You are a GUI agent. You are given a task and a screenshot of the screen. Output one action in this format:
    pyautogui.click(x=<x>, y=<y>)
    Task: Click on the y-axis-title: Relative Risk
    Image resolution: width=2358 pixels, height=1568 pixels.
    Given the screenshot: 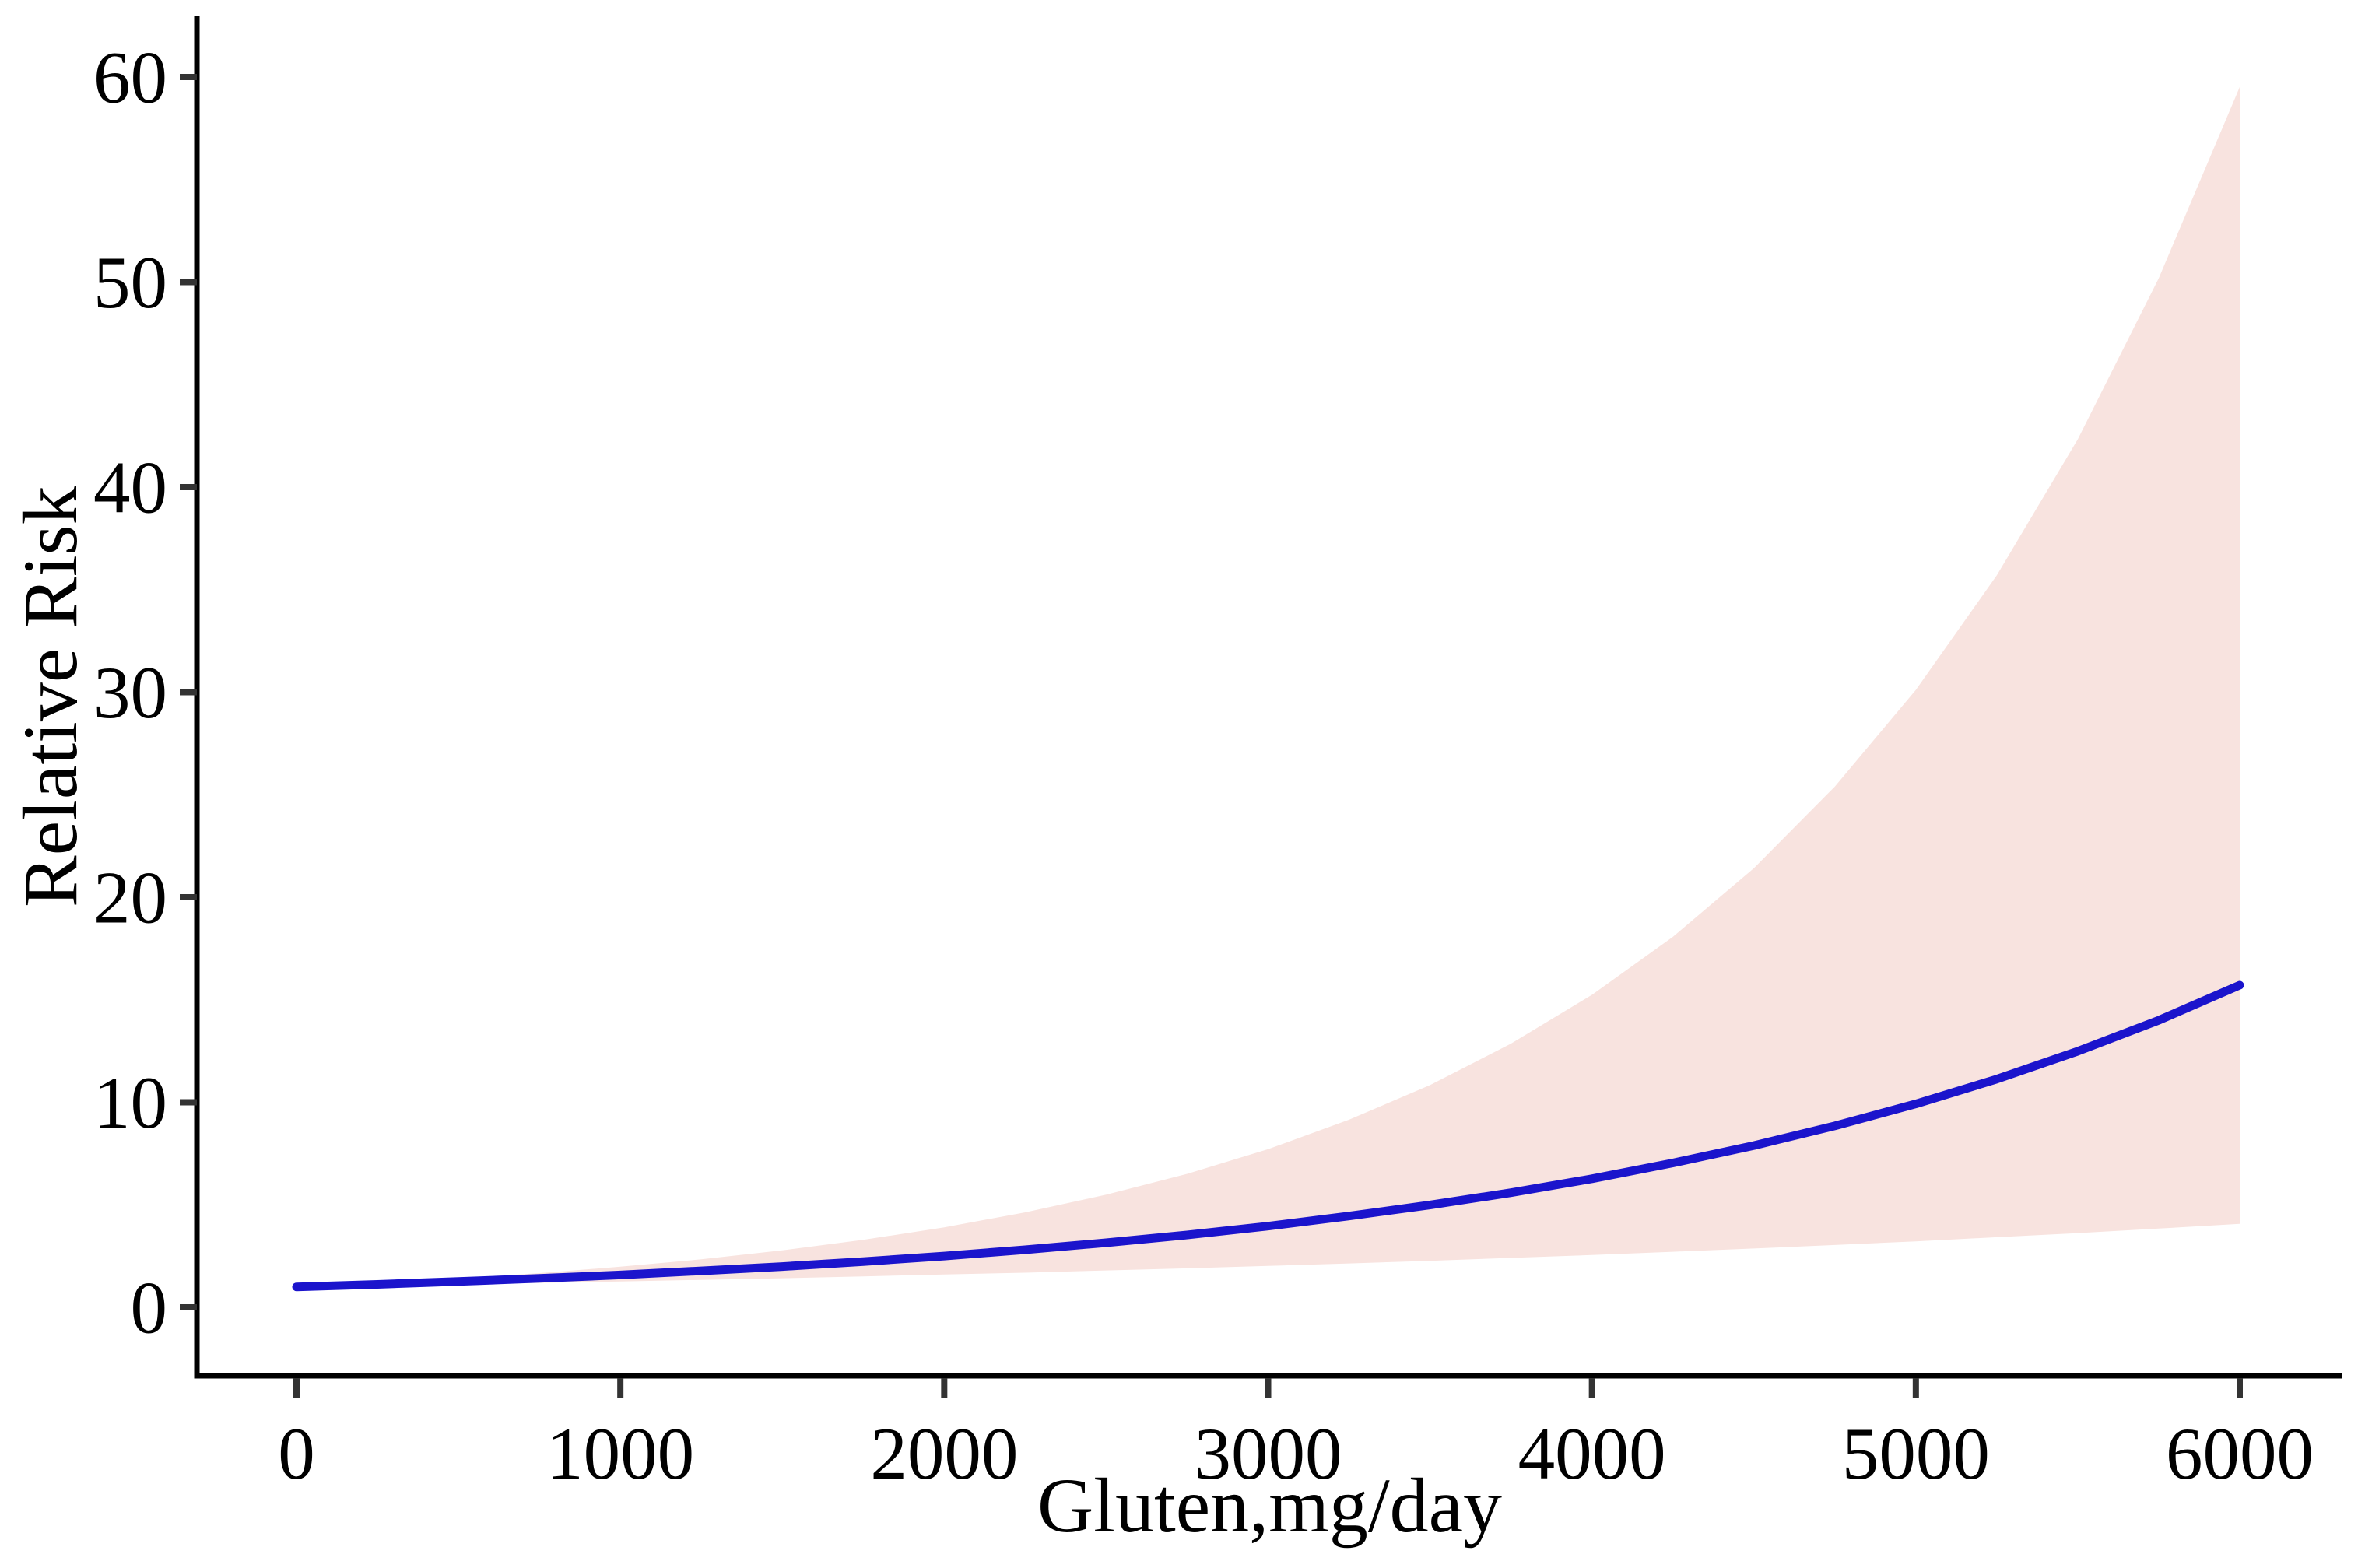 What is the action you would take?
    pyautogui.click(x=50, y=696)
    